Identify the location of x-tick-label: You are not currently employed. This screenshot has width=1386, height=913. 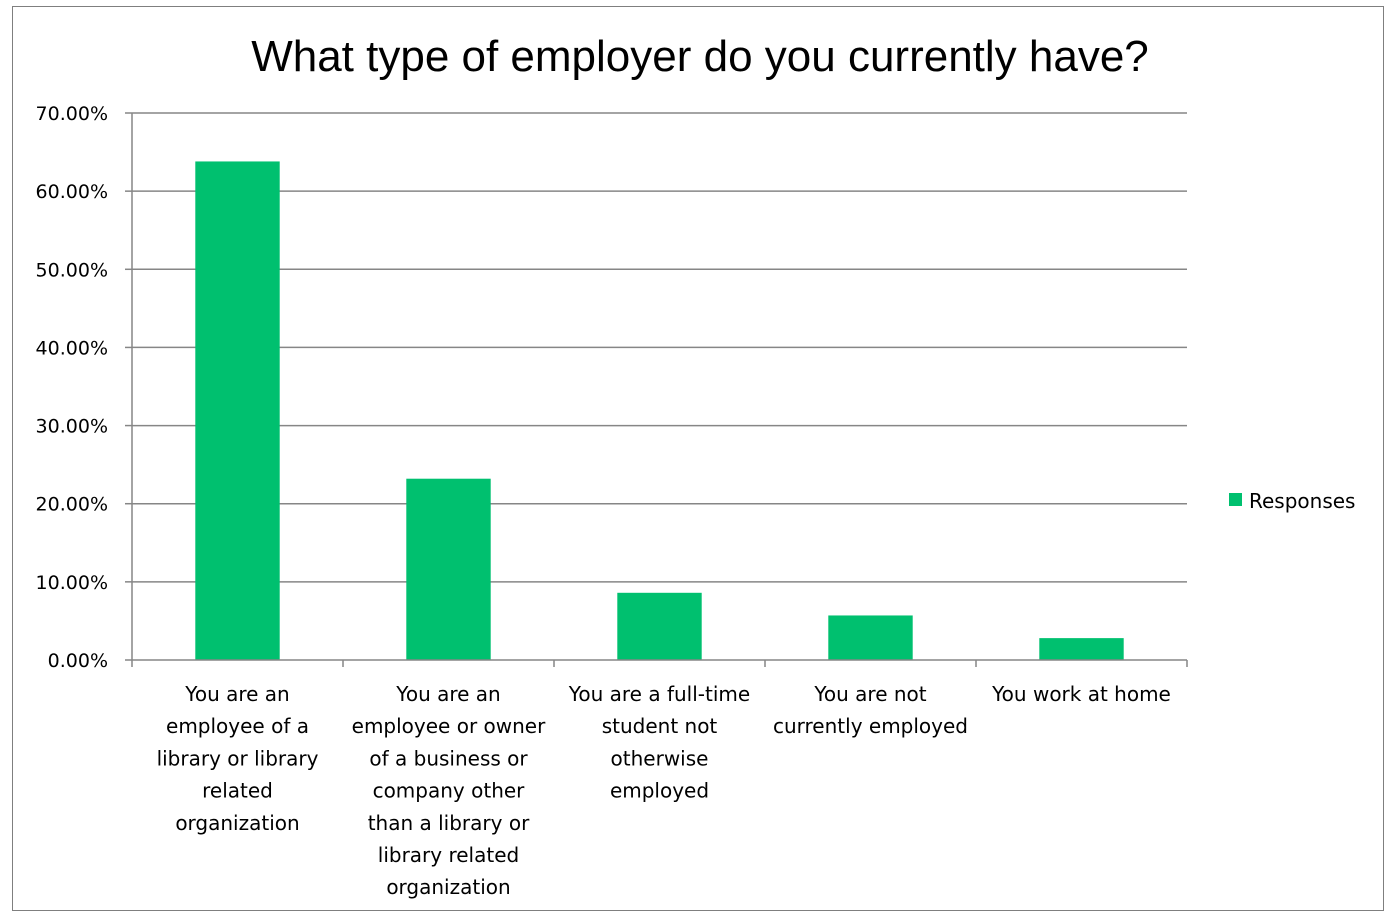
(870, 710).